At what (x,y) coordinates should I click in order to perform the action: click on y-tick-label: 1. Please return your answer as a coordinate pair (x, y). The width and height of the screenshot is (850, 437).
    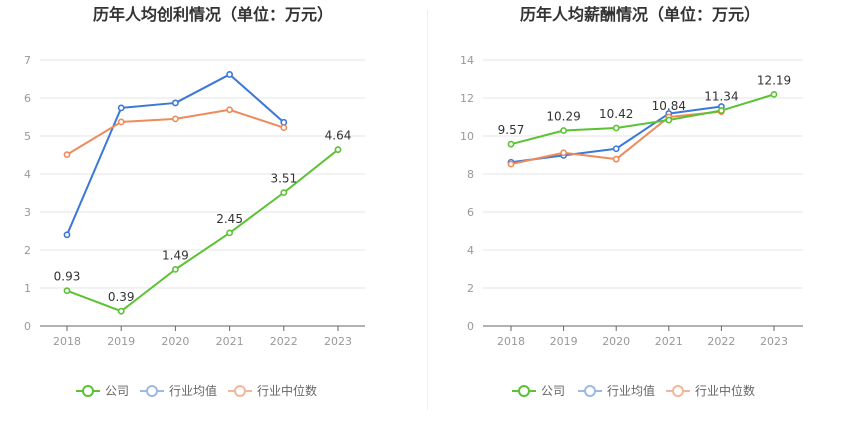
    Looking at the image, I should click on (27, 288).